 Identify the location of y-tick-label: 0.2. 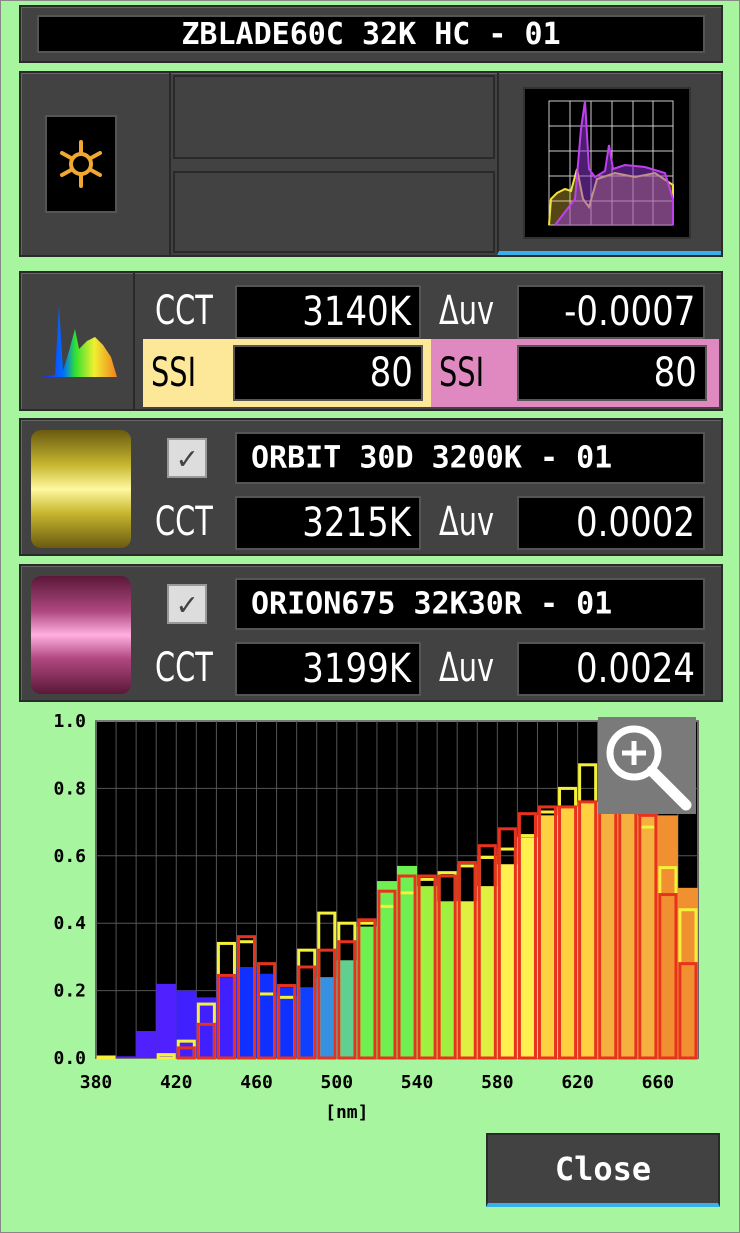
(69, 991).